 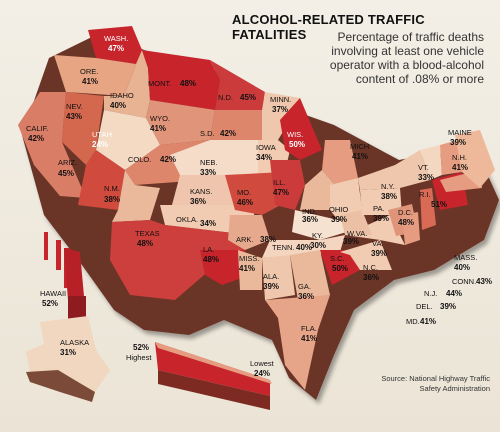 What do you see at coordinates (326, 225) in the screenshot?
I see `state-ky` at bounding box center [326, 225].